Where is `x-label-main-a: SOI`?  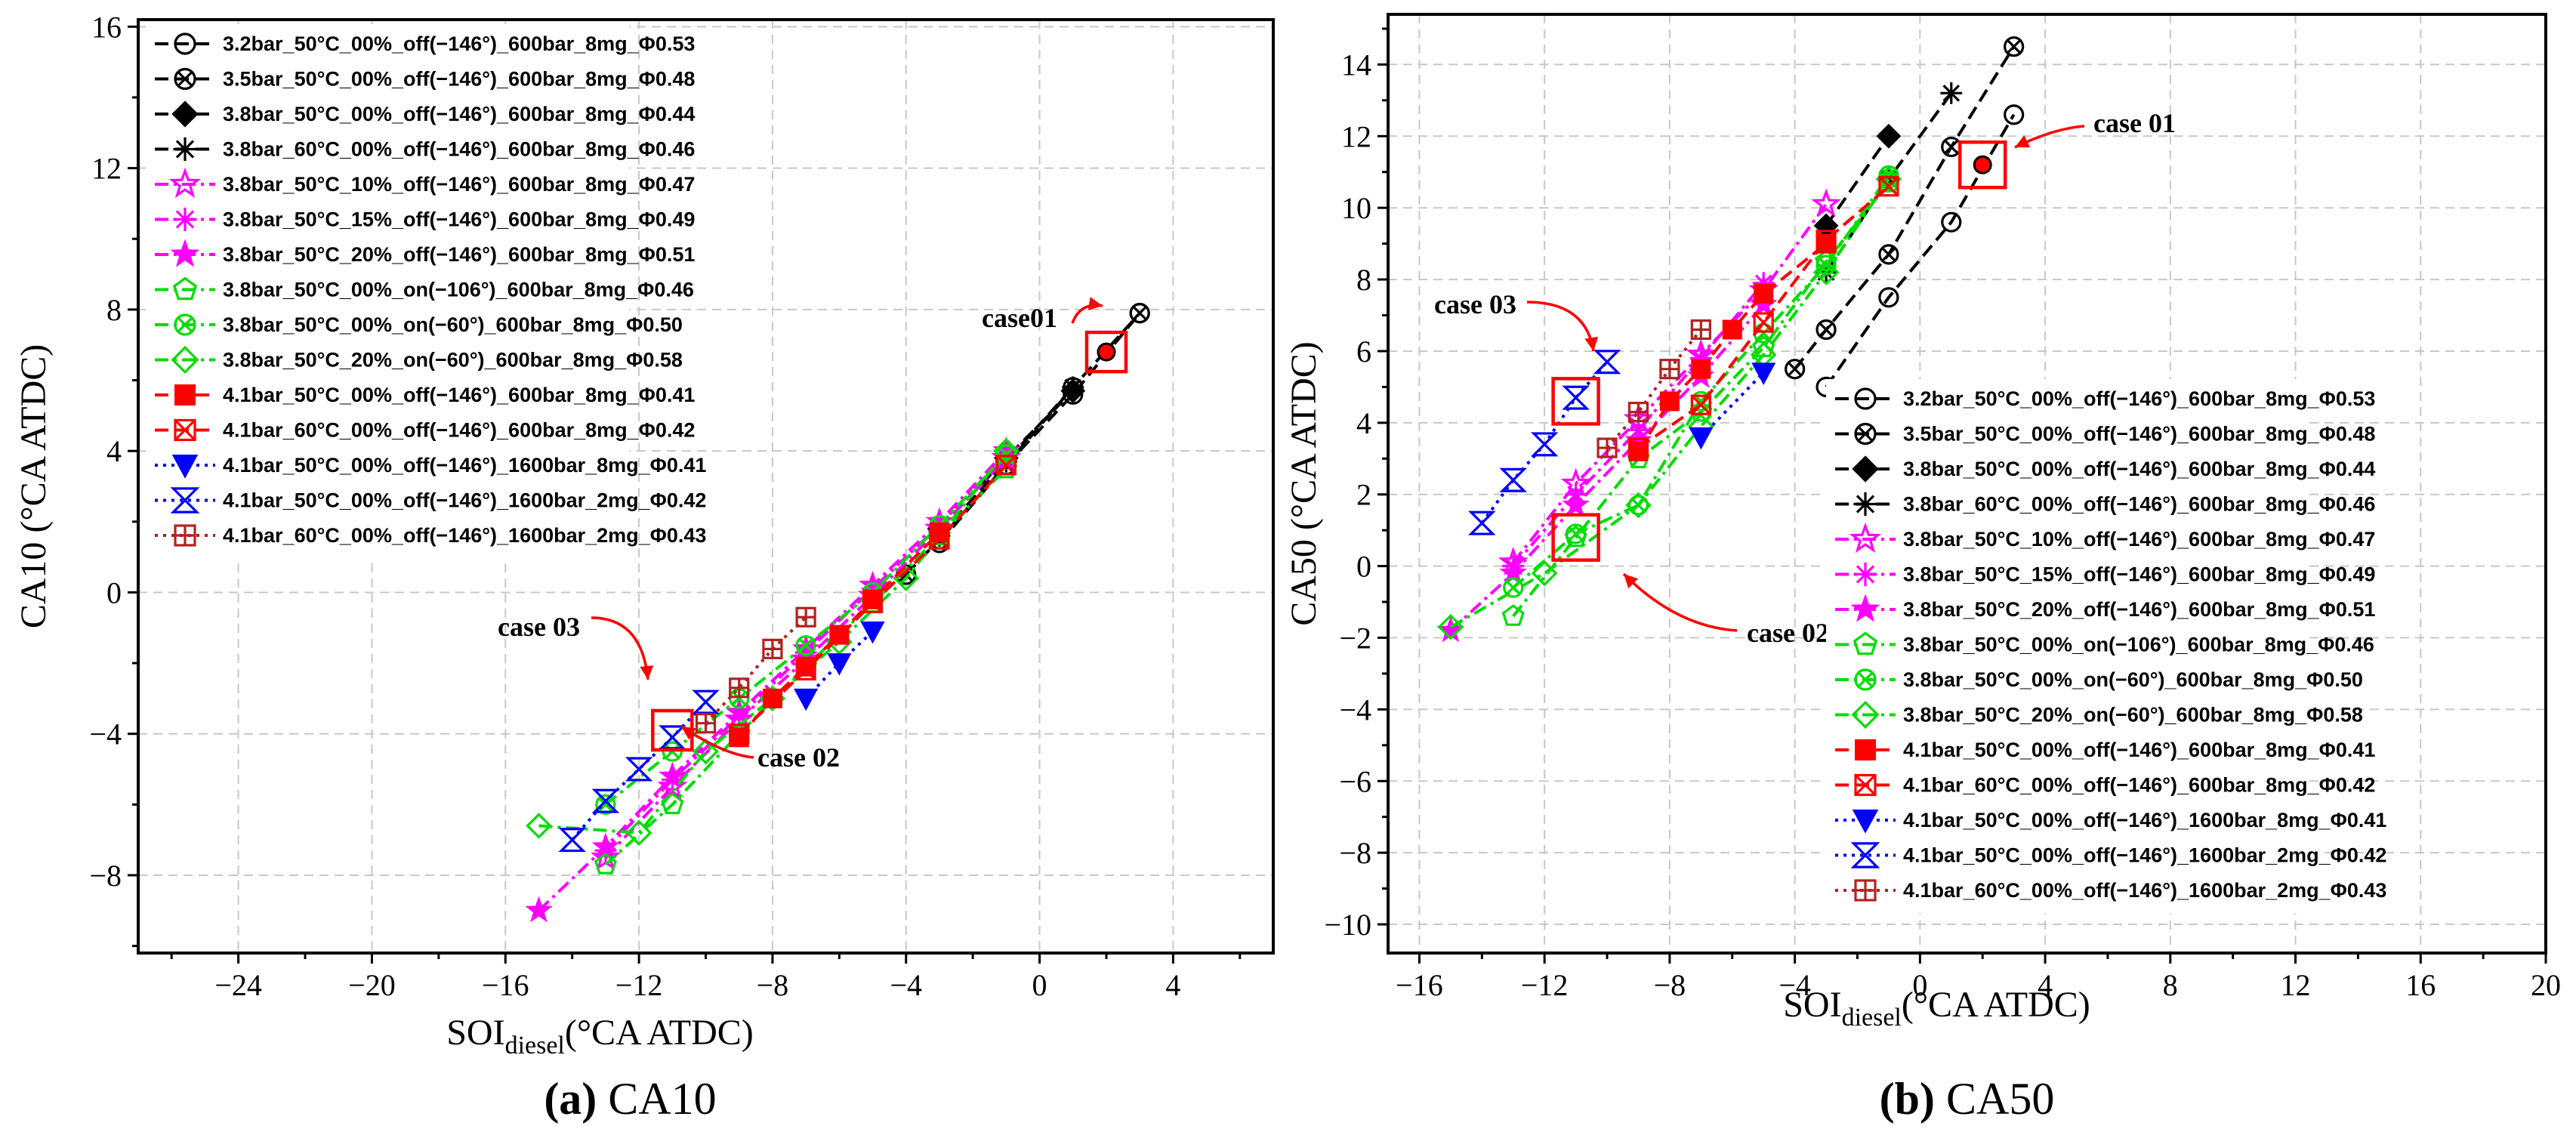 x-label-main-a: SOI is located at coordinates (475, 1033).